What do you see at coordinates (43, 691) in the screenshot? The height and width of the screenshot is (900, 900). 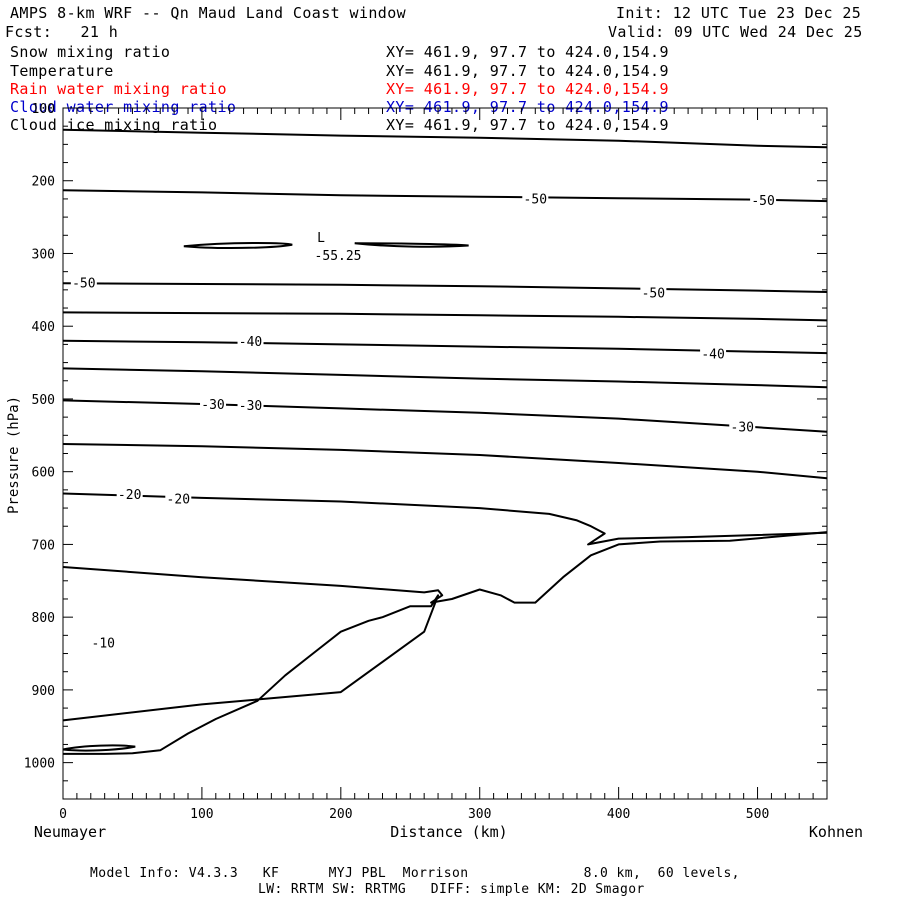 I see `y-tick-label: 900` at bounding box center [43, 691].